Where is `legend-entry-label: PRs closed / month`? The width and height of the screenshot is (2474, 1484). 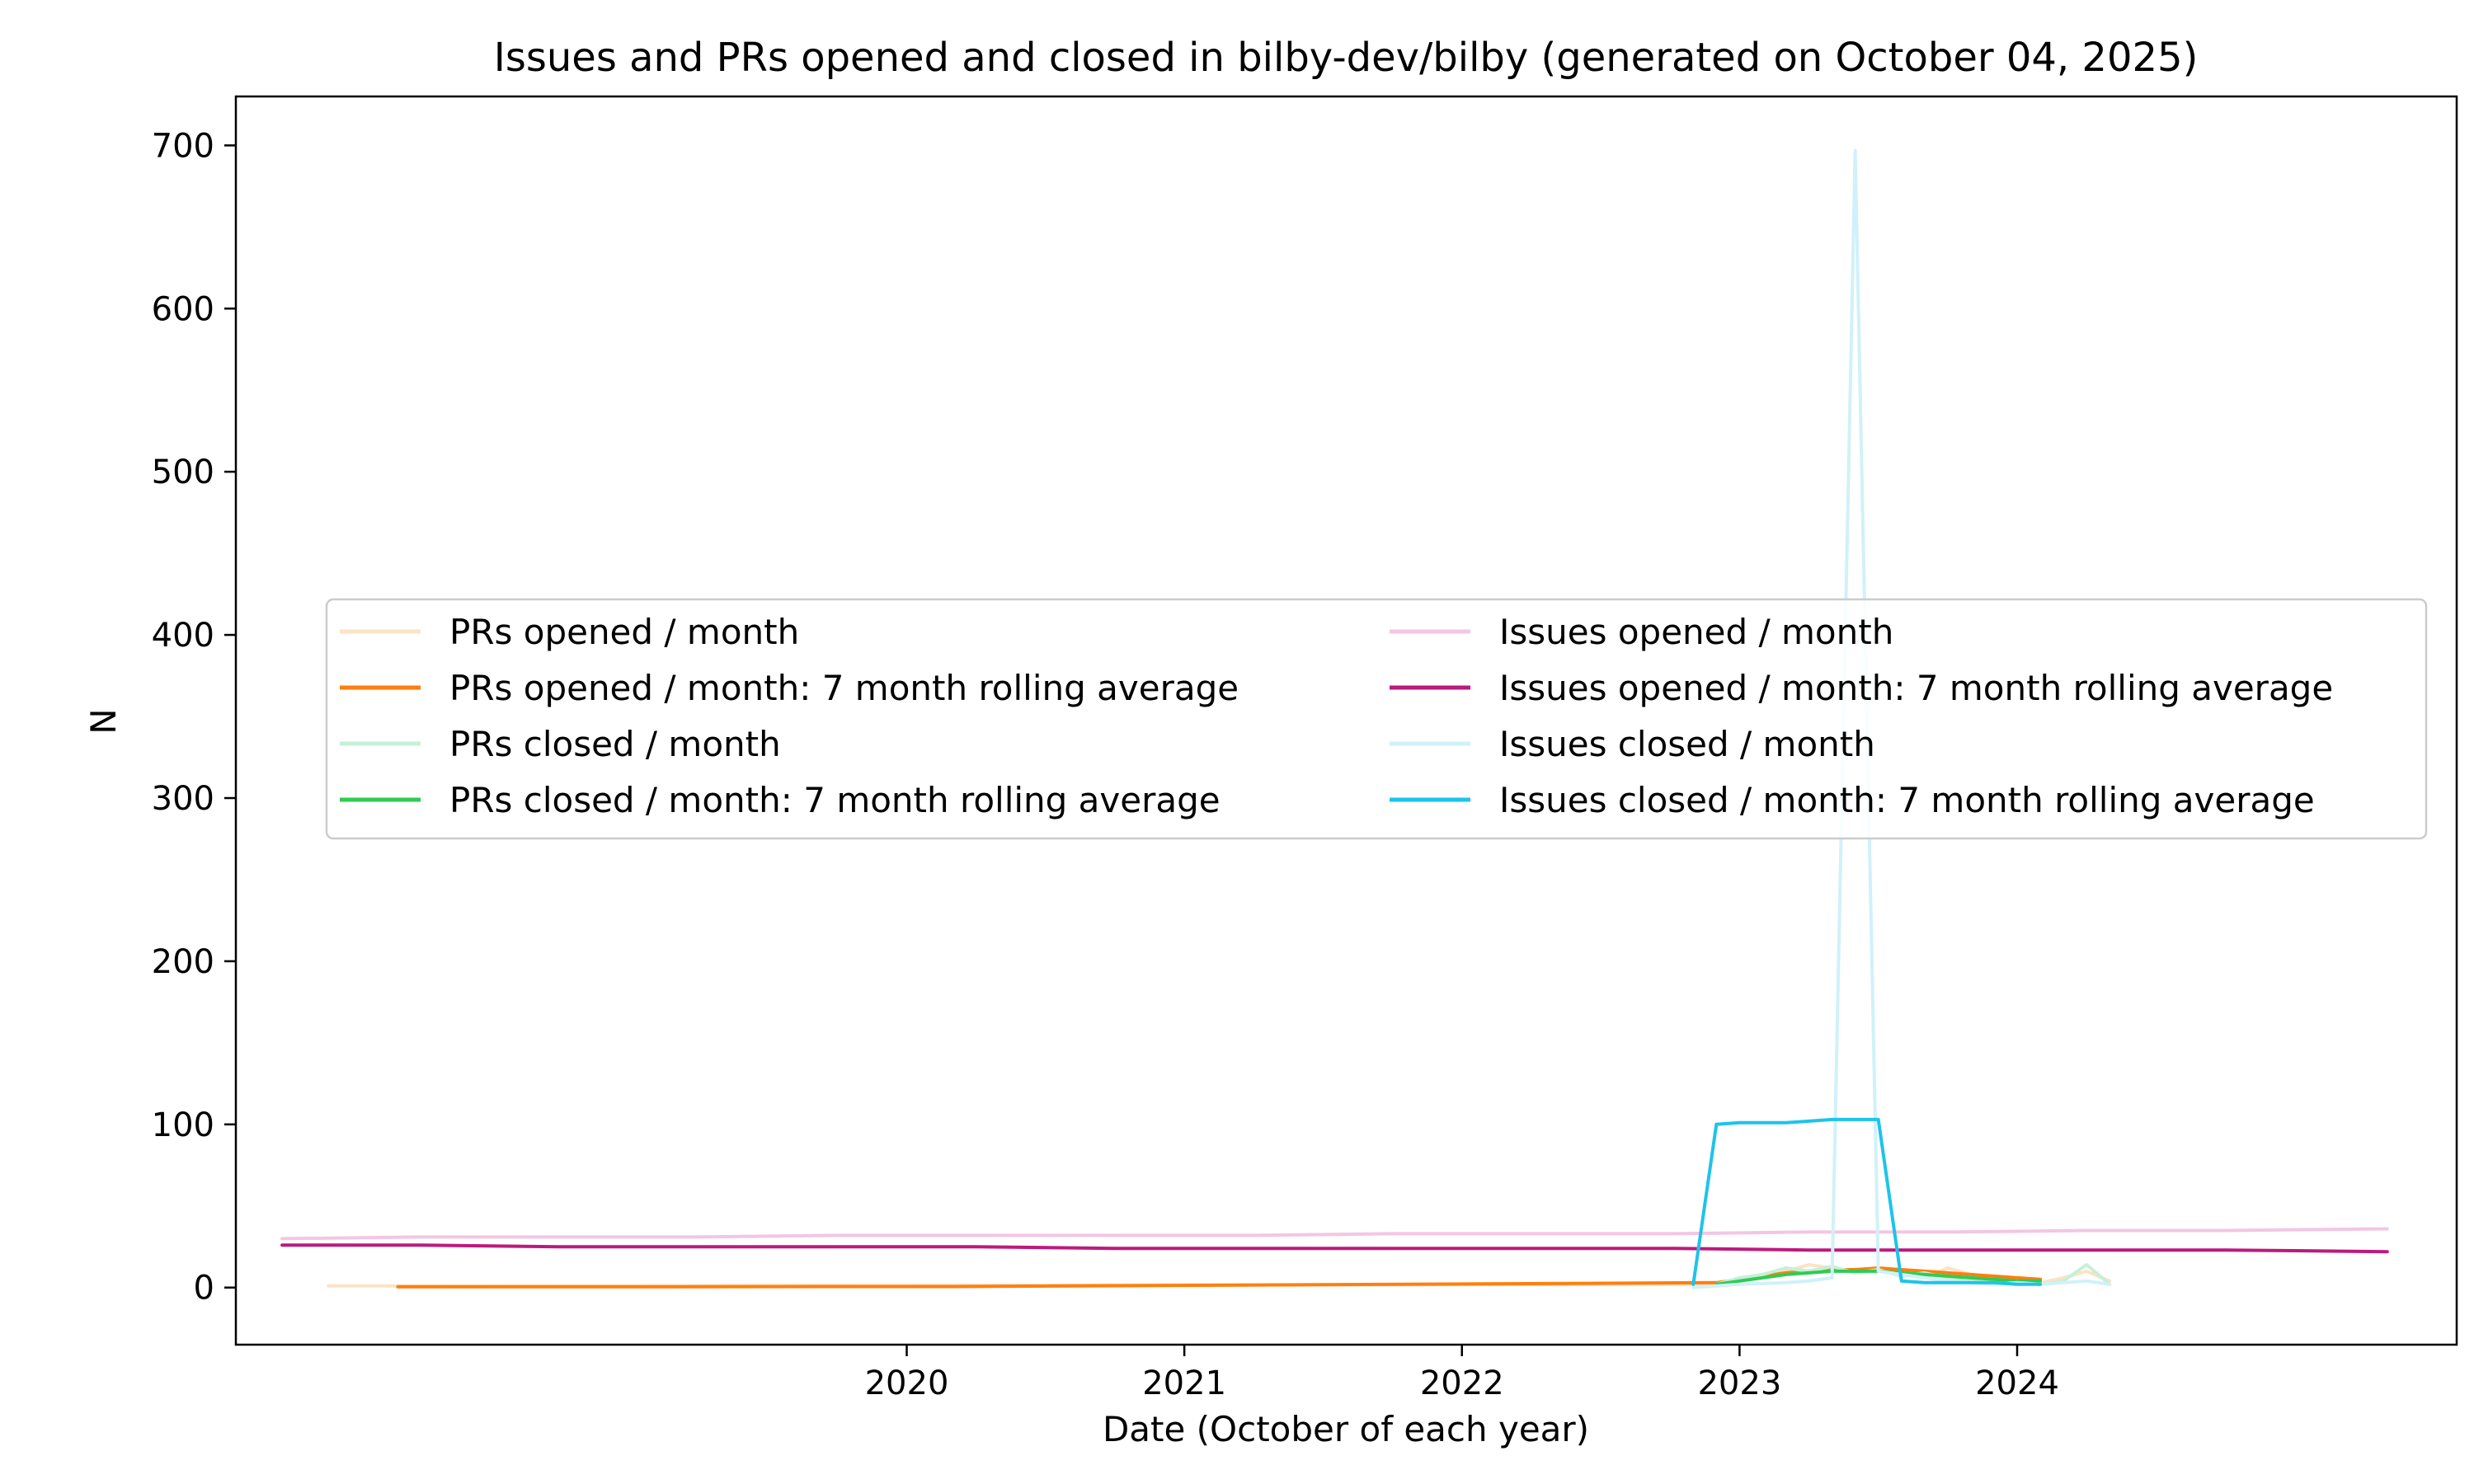 legend-entry-label: PRs closed / month is located at coordinates (615, 744).